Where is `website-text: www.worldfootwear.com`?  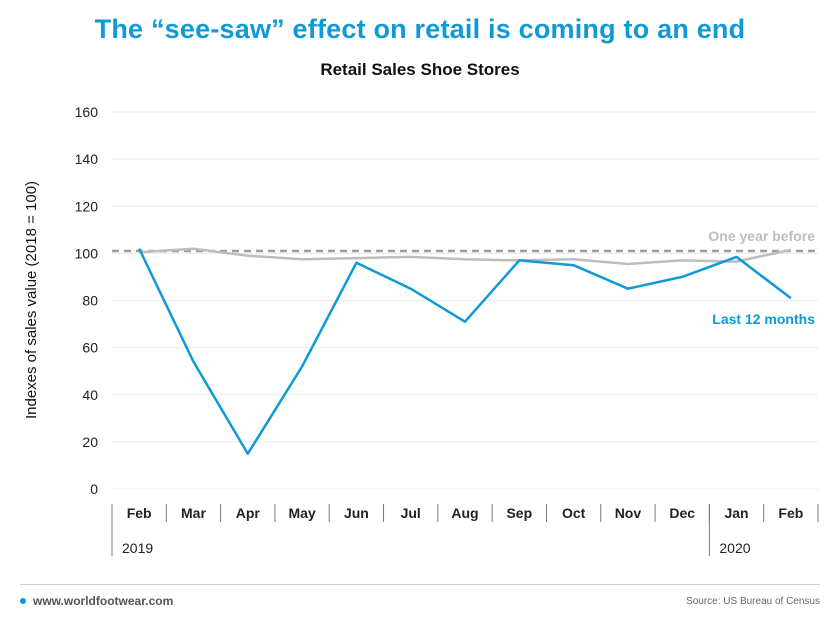 website-text: www.worldfootwear.com is located at coordinates (103, 601).